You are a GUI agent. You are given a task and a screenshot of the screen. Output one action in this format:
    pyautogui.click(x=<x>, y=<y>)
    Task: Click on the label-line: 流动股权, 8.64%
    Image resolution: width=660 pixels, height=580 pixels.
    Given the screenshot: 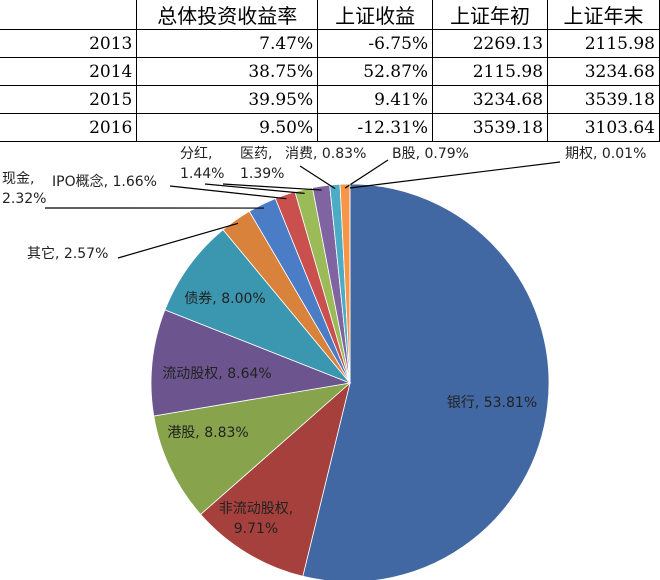 What is the action you would take?
    pyautogui.click(x=216, y=374)
    